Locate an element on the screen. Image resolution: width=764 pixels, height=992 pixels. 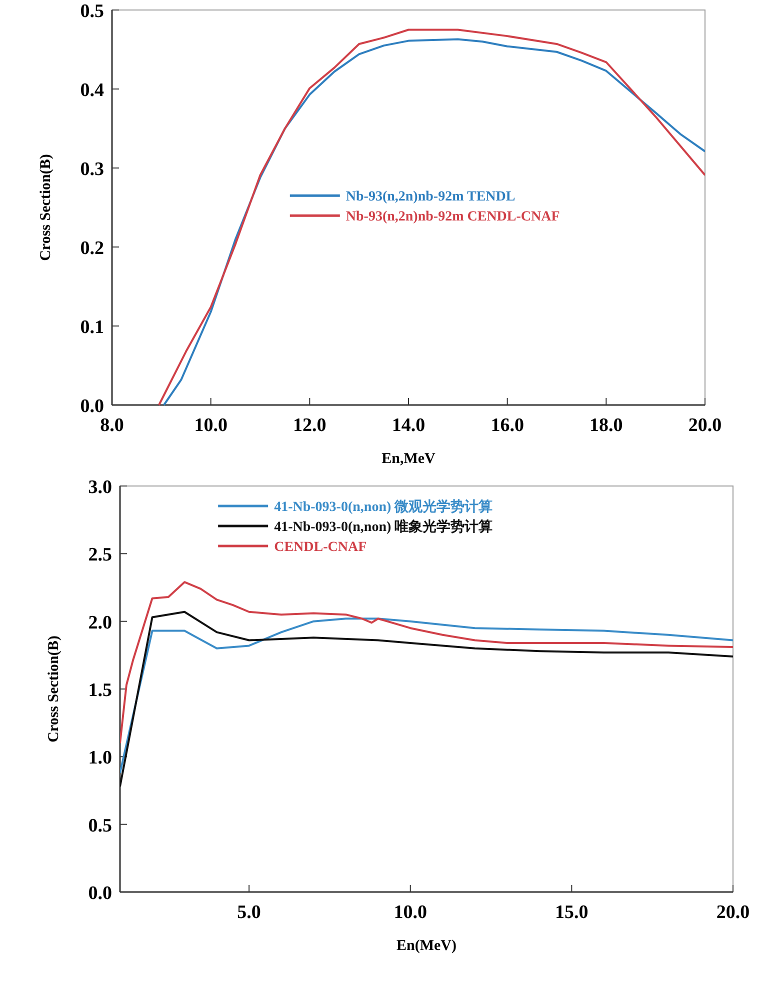
y-tick-label: 2.5 is located at coordinates (100, 555).